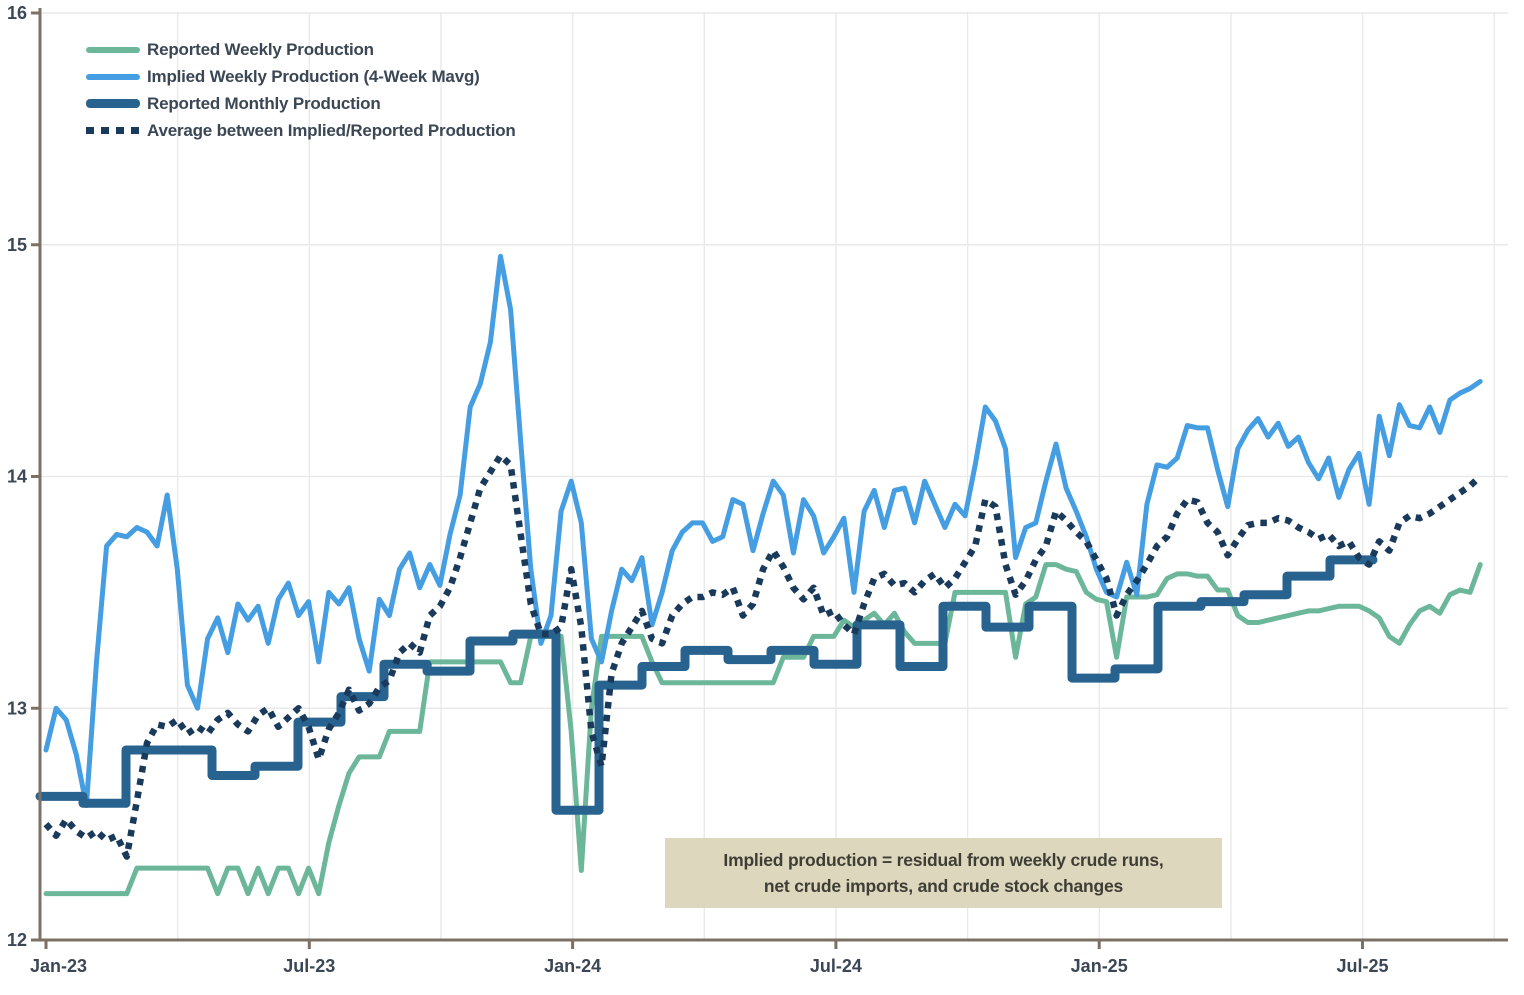 The height and width of the screenshot is (995, 1524). I want to click on x-tick-label: Jul-25, so click(1362, 966).